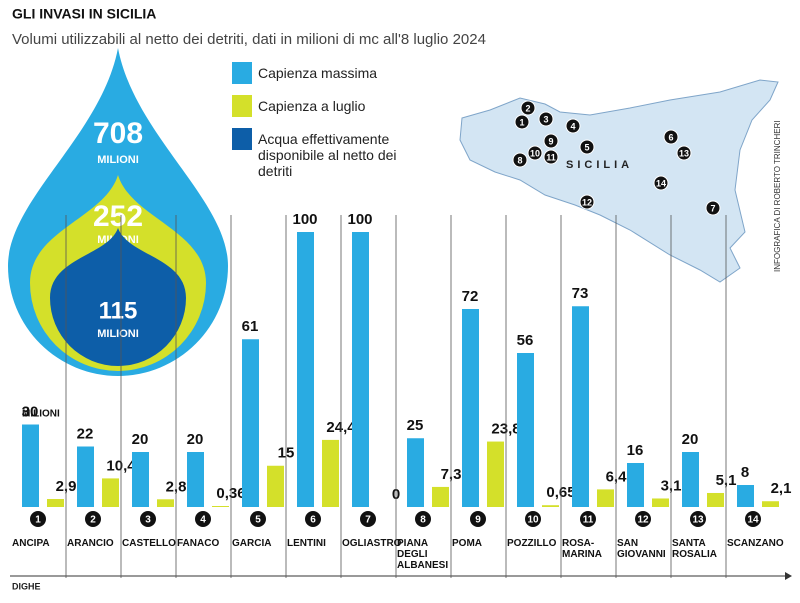 The width and height of the screenshot is (800, 603). Describe the element at coordinates (619, 181) in the screenshot. I see `map-sicily` at that location.